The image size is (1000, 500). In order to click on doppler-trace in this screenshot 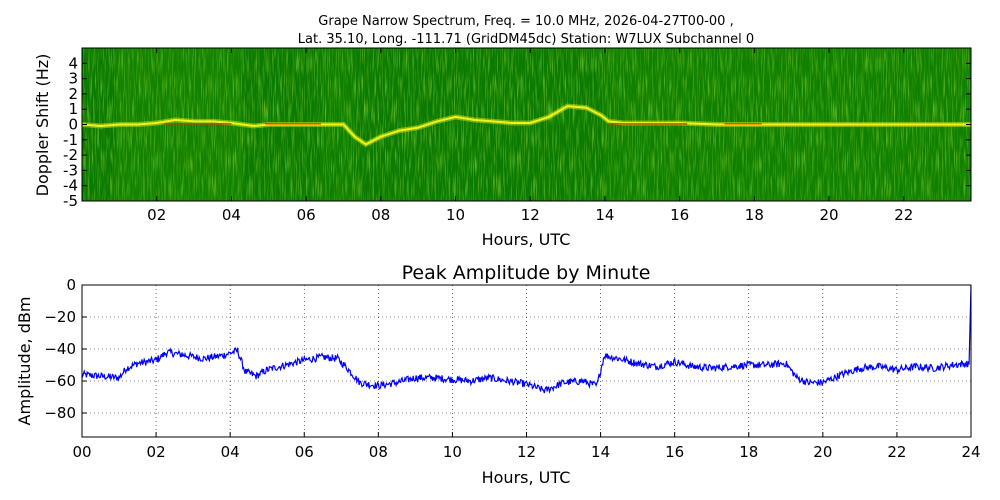, I will do `click(526, 125)`.